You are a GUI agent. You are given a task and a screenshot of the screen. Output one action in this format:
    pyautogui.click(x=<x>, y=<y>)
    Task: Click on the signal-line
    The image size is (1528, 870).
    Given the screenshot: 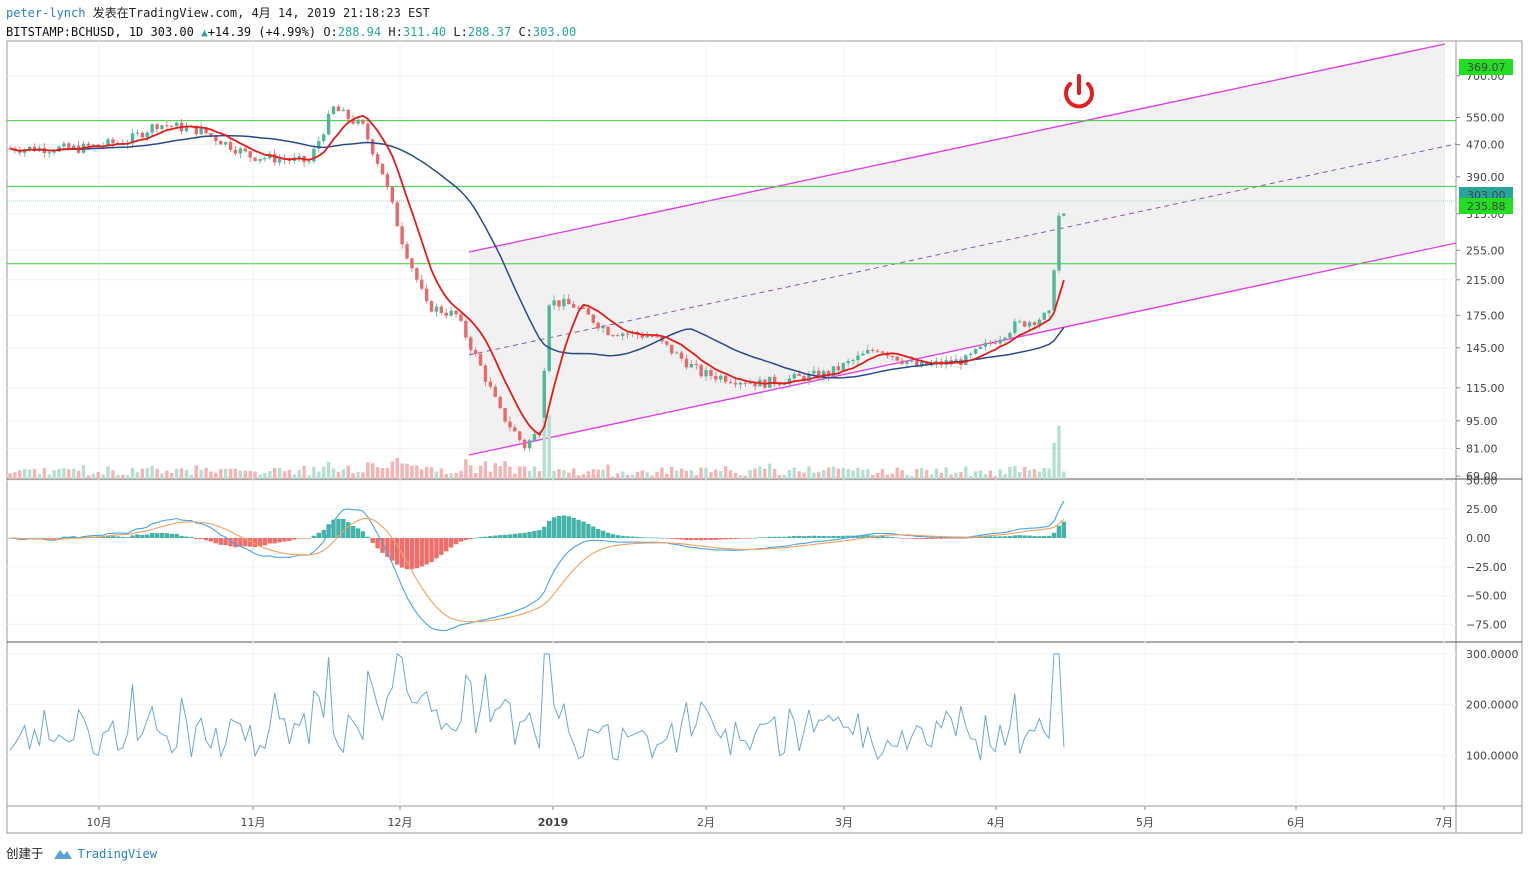 What is the action you would take?
    pyautogui.click(x=537, y=570)
    